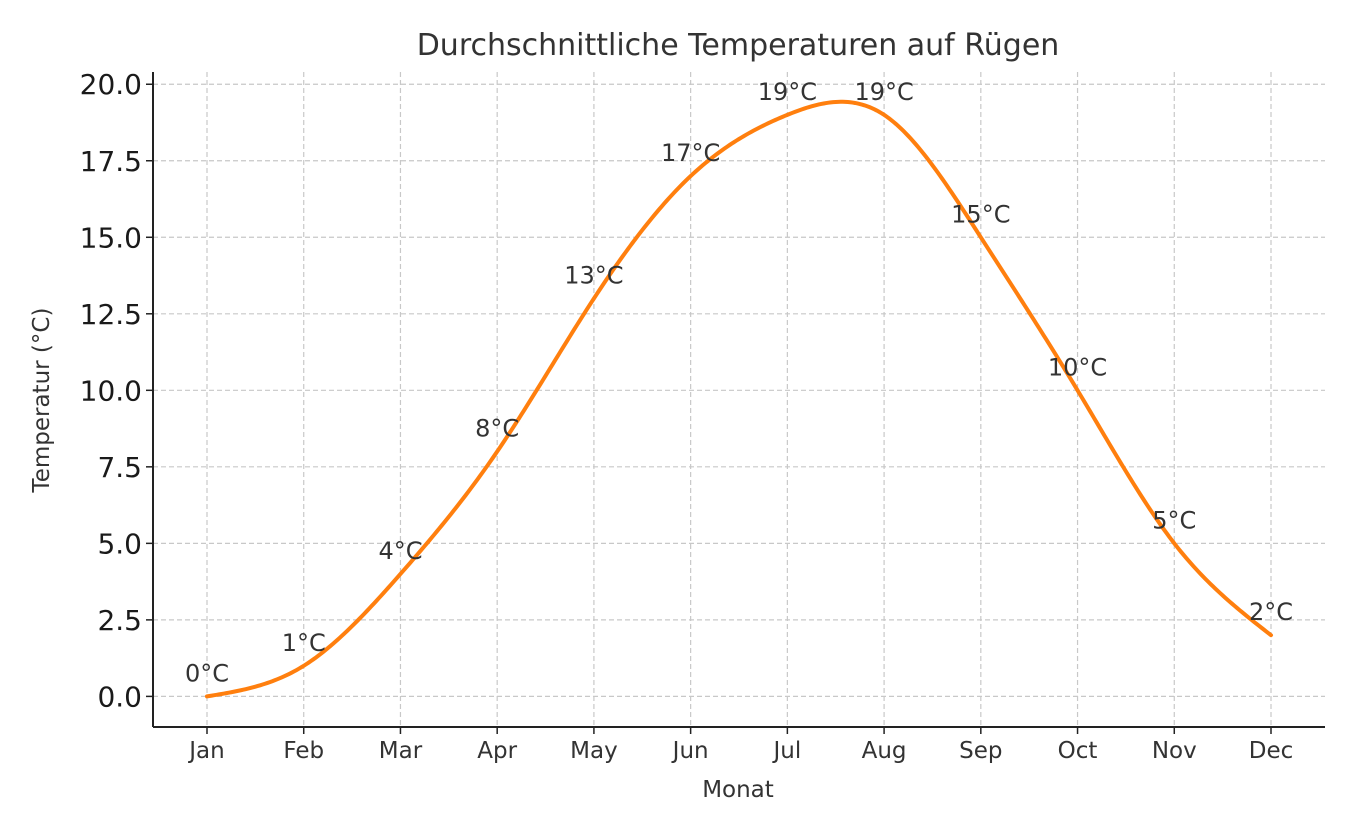 This screenshot has width=1354, height=834. What do you see at coordinates (119, 696) in the screenshot?
I see `y-tick-label: 0.0` at bounding box center [119, 696].